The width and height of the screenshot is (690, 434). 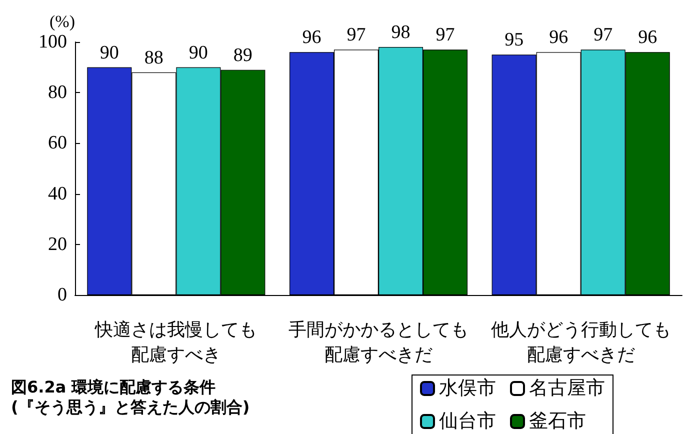 What do you see at coordinates (130, 407) in the screenshot?
I see `text: (『そう思う』と答えた人の割合)` at bounding box center [130, 407].